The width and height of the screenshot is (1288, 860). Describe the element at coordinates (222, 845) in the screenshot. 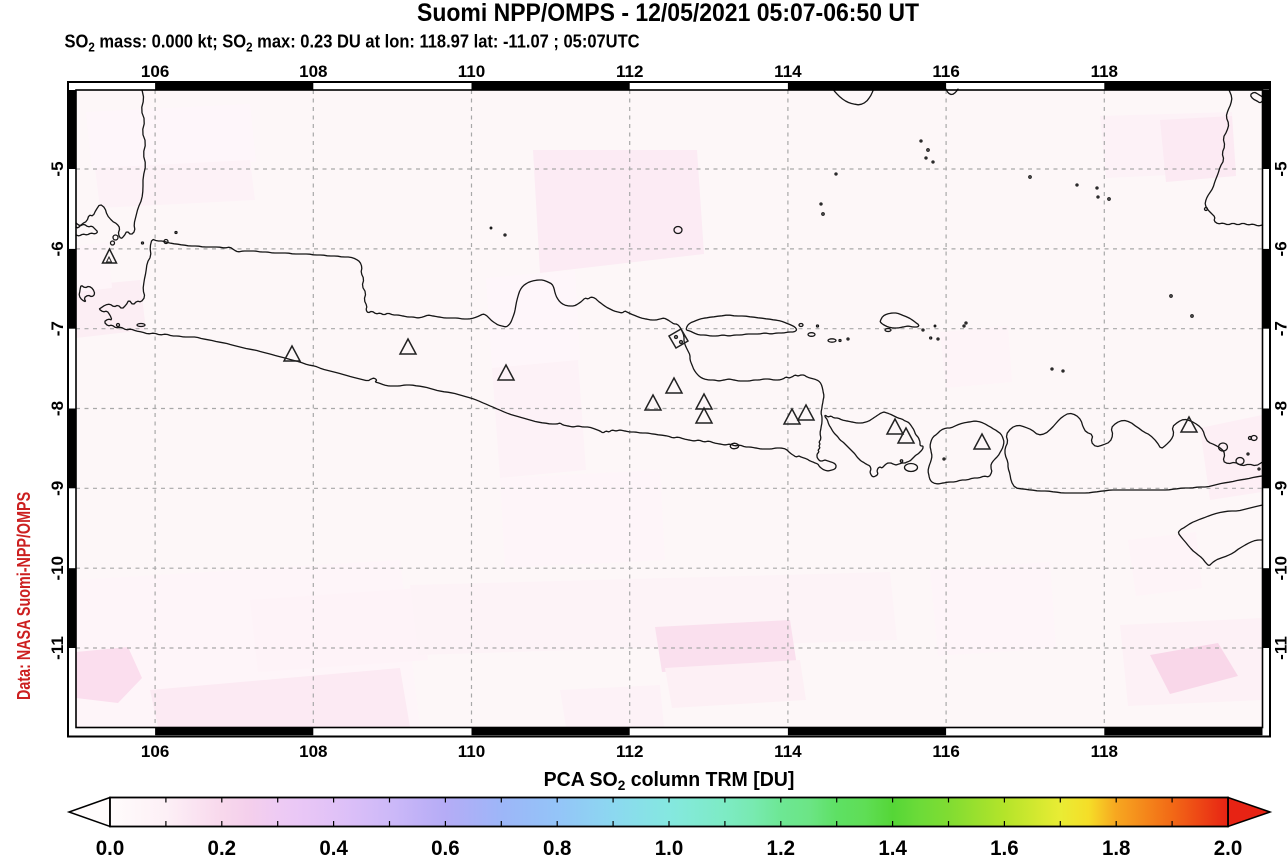

I see `svg-text: 0.2` at that location.